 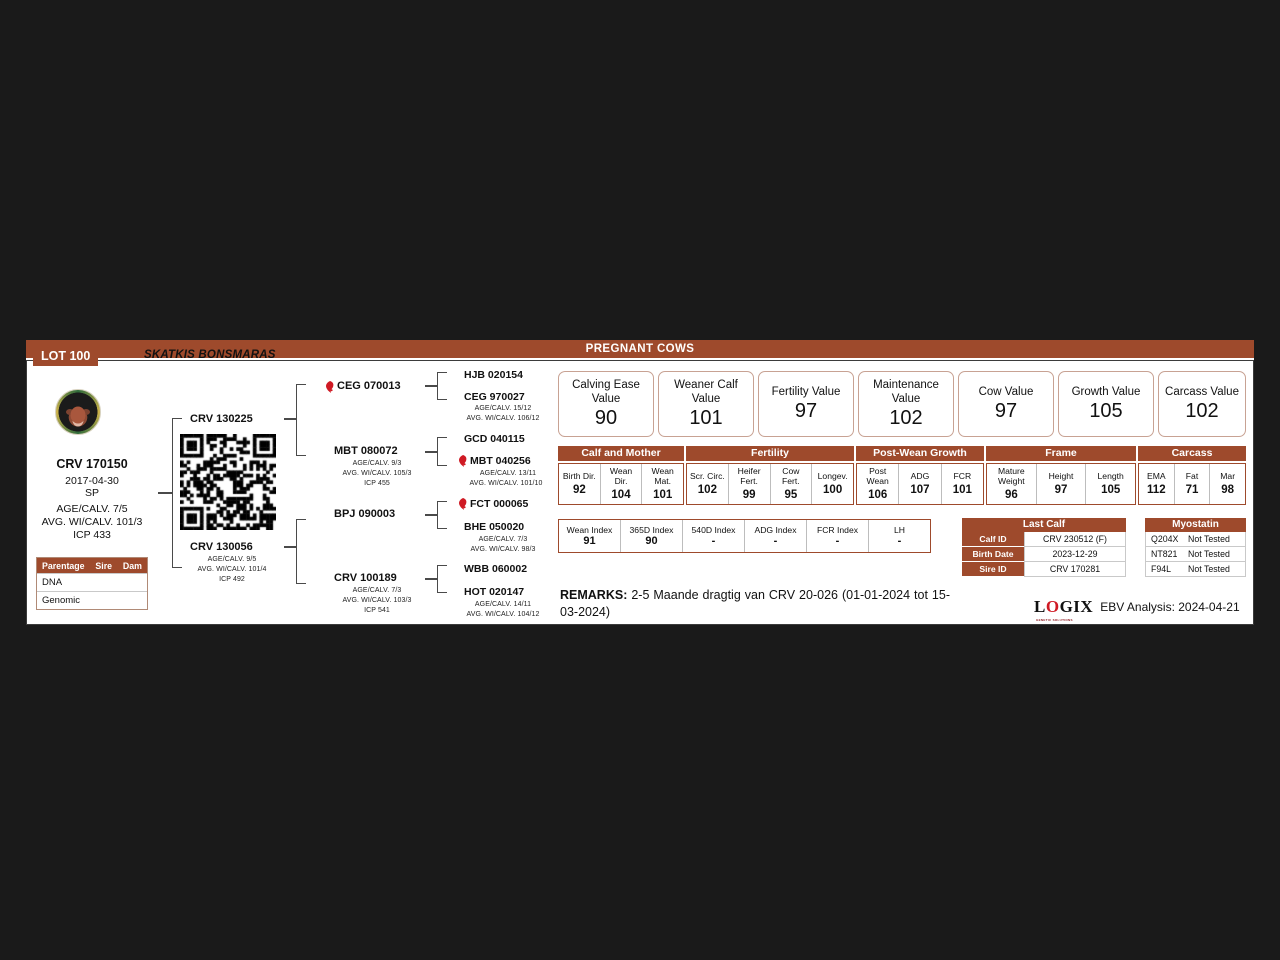 I want to click on ped-dam-age-calv: AGE/CALV. 9/5, so click(x=232, y=559).